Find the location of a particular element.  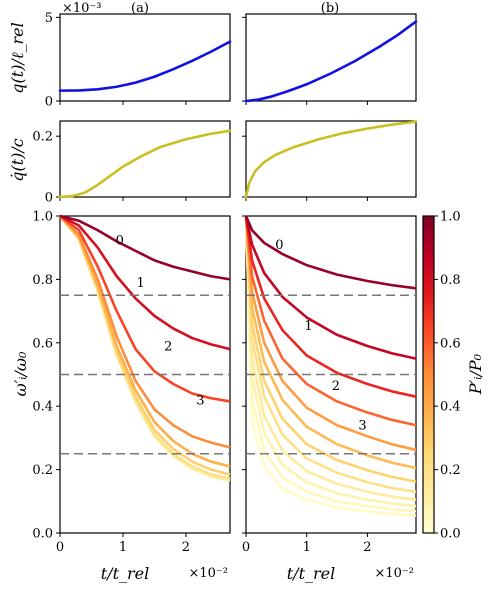

q_a-axes: 05 is located at coordinates (138, 60).